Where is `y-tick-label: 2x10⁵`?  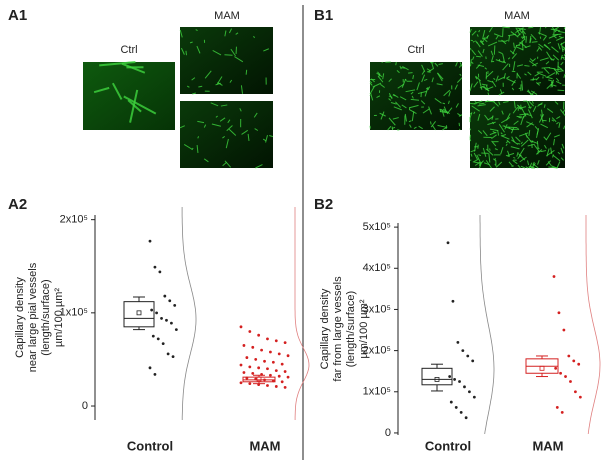
y-tick-label: 2x10⁵ is located at coordinates (74, 220).